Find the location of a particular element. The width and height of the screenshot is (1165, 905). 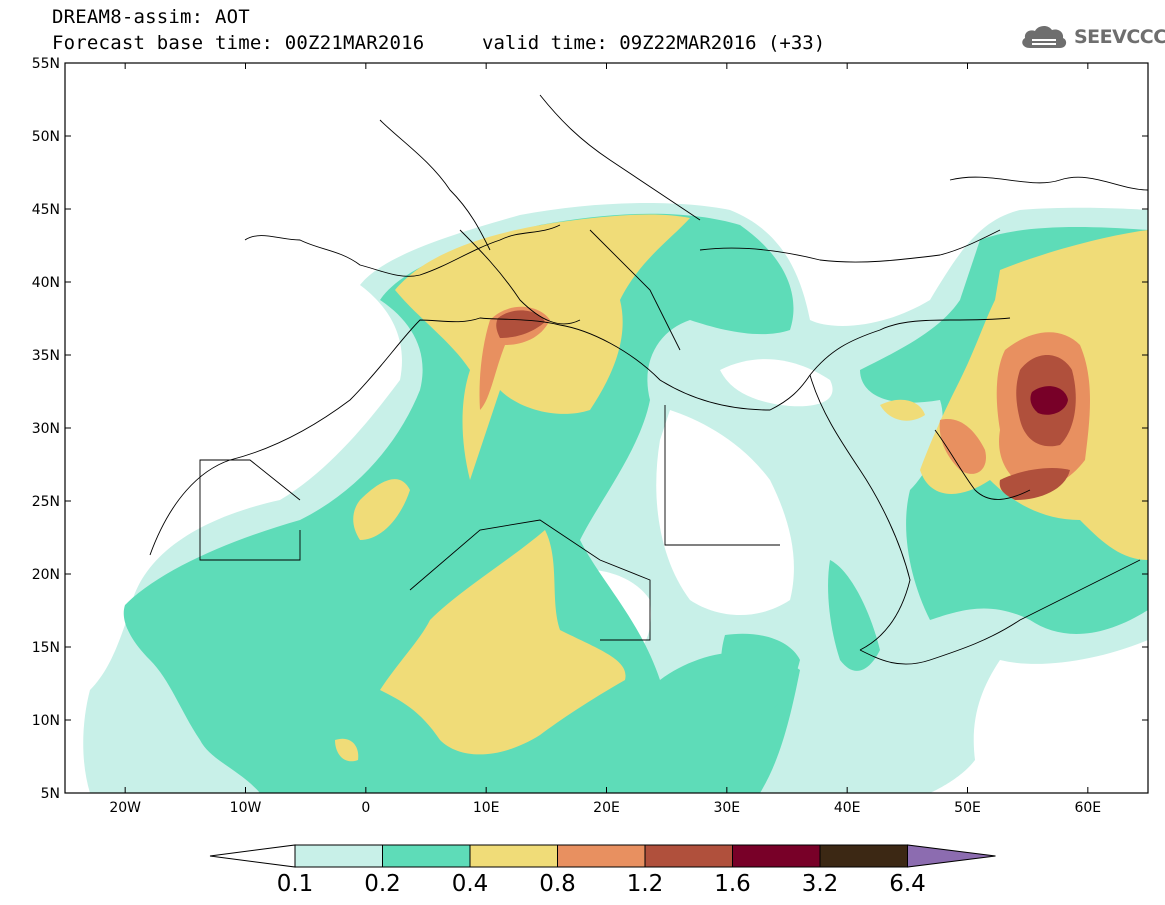

lat-tick-label: 40N is located at coordinates (46, 283).